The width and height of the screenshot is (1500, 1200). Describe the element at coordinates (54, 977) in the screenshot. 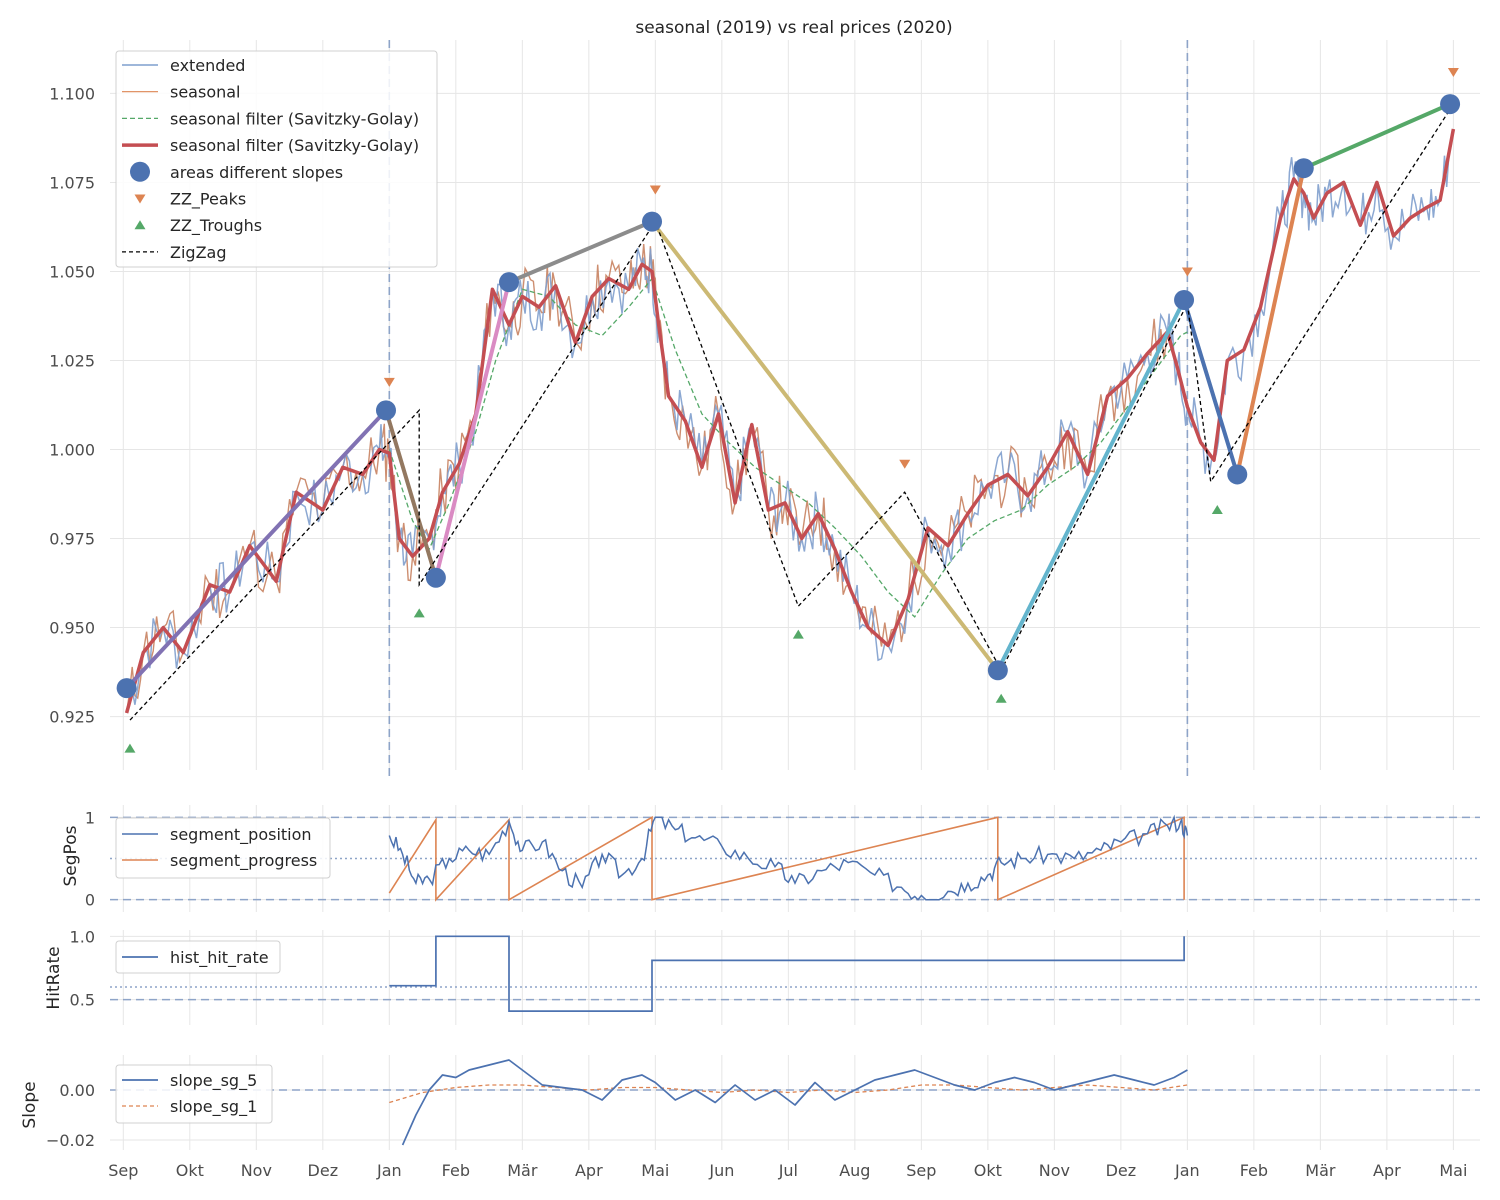

I see `hitrate-ylabel: HitRate` at that location.